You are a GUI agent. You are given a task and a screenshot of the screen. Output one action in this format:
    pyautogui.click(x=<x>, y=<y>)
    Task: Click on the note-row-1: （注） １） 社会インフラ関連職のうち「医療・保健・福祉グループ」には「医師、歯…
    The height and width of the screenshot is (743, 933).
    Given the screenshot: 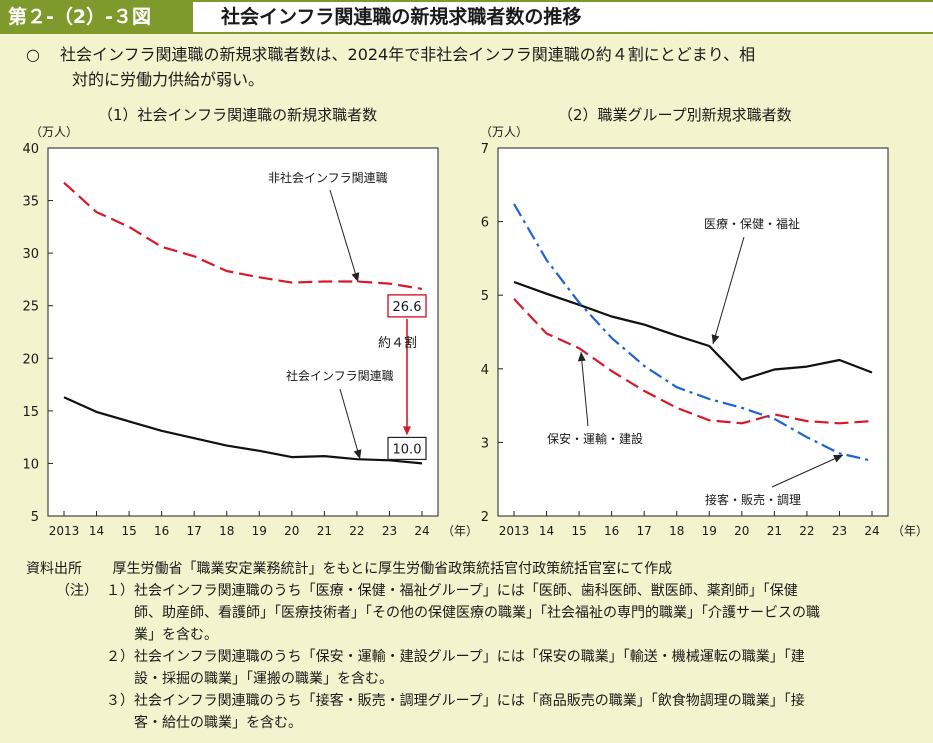 What is the action you would take?
    pyautogui.click(x=471, y=591)
    